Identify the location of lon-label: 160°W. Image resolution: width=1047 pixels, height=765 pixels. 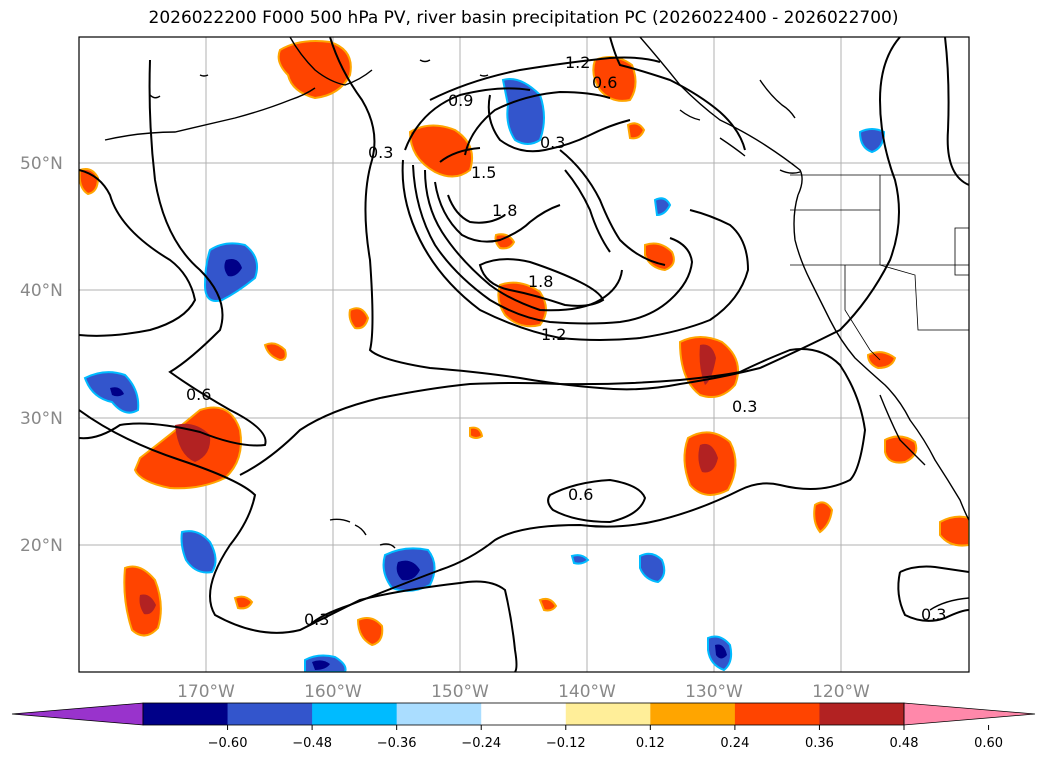
(333, 692).